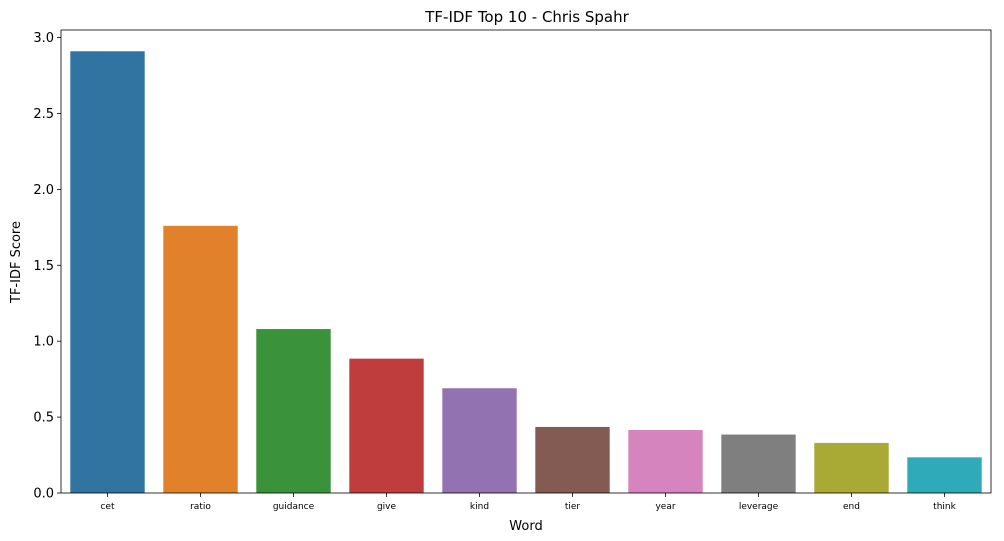  Describe the element at coordinates (200, 507) in the screenshot. I see `x-tick-label: ratio` at that location.